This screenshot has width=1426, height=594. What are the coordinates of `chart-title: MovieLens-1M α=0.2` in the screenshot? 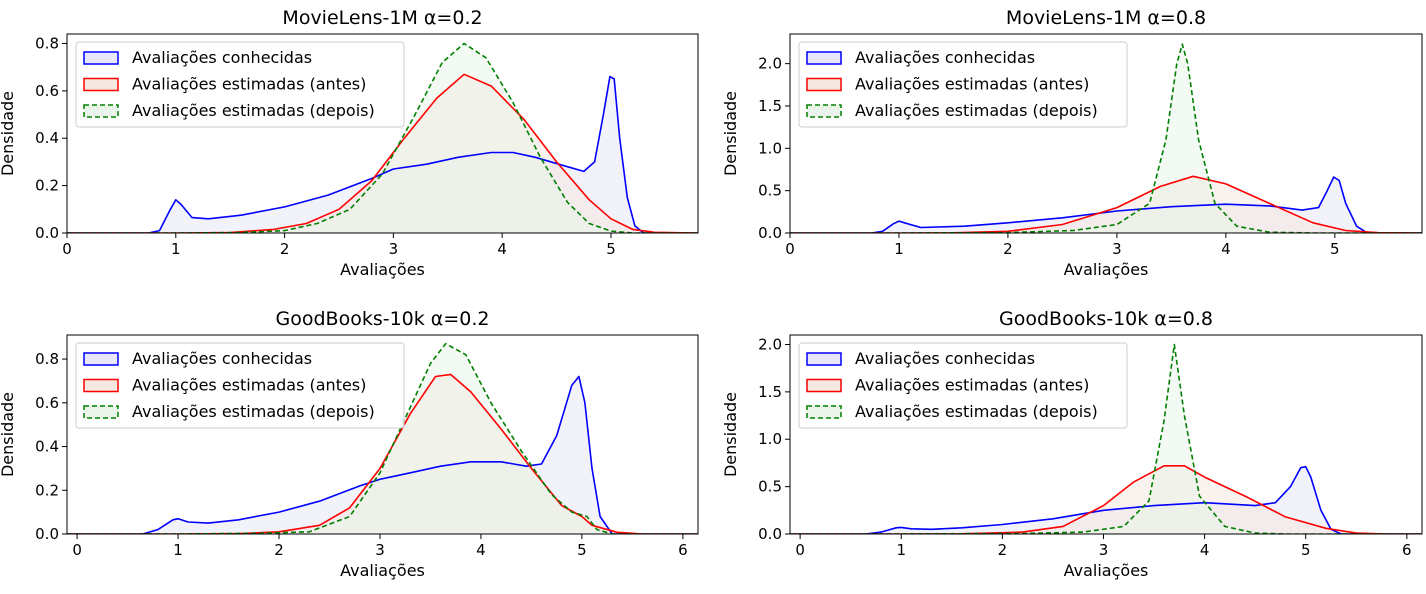 It's located at (382, 18).